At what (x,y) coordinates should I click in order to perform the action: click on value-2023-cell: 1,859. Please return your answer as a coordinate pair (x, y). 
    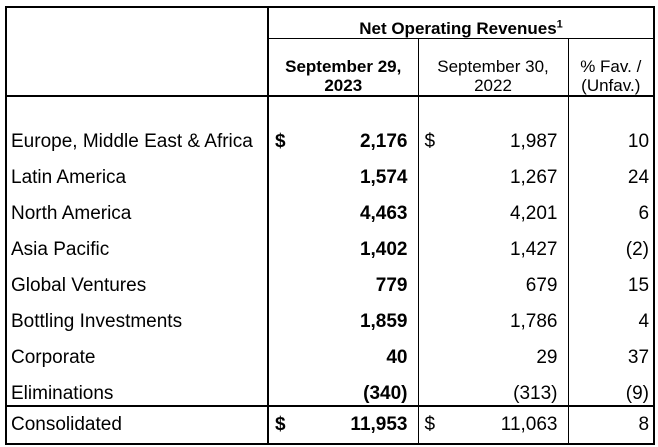
    Looking at the image, I should click on (343, 315).